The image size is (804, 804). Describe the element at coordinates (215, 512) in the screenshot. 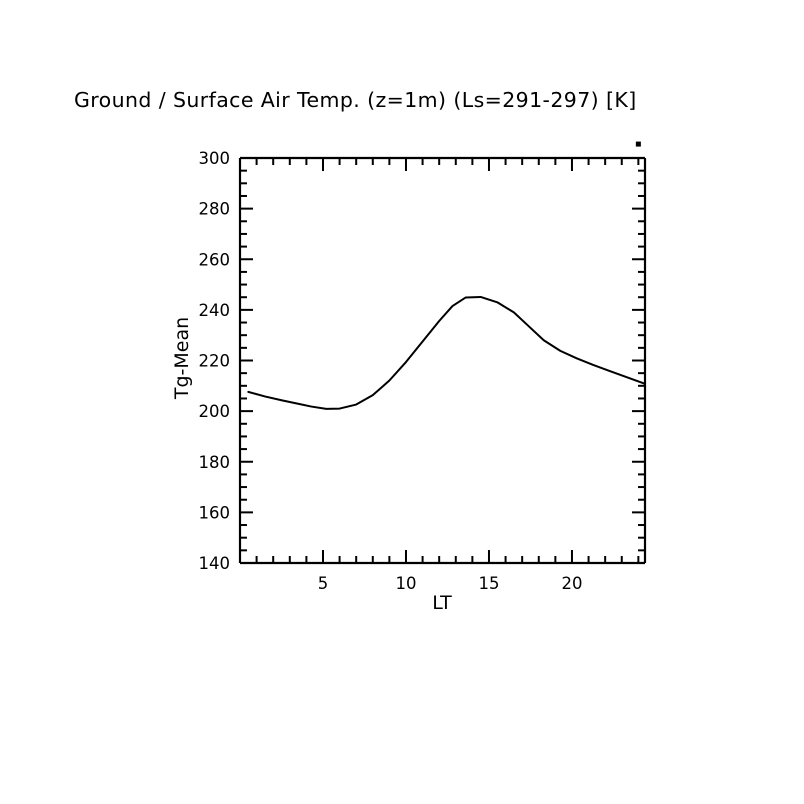

I see `y-tick-label: 160` at that location.